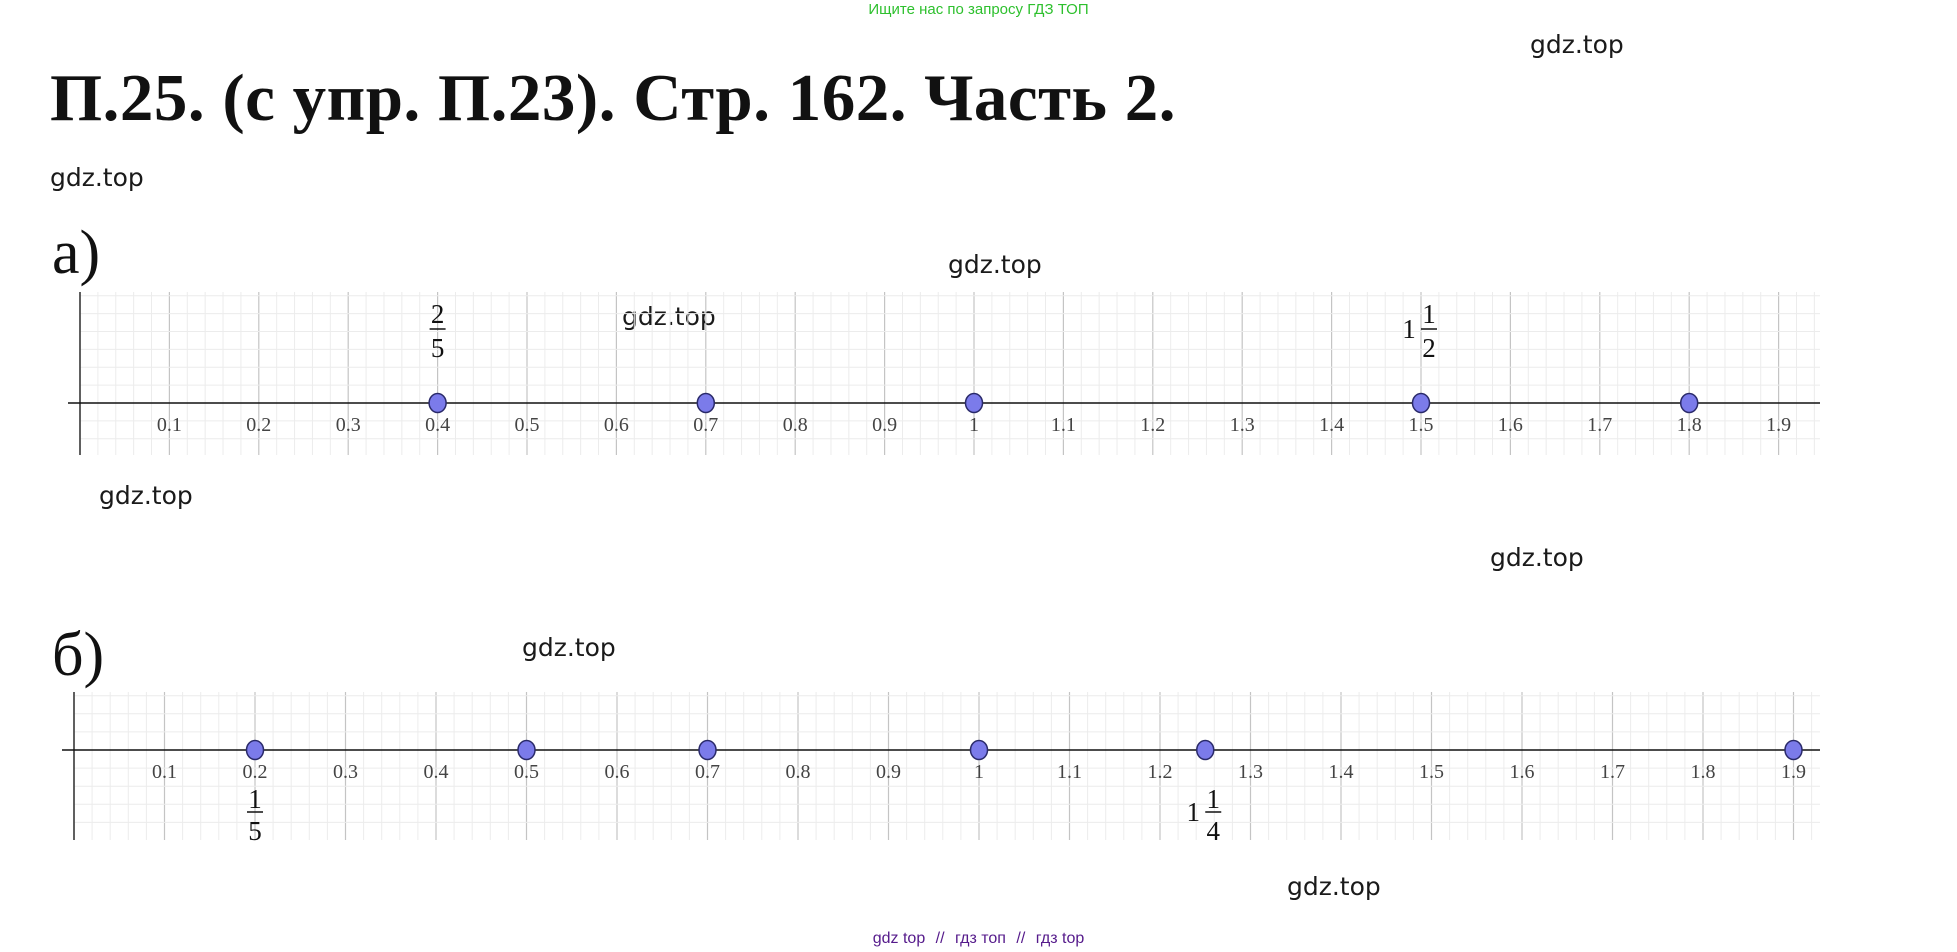 The image size is (1957, 952). Describe the element at coordinates (1060, 938) in the screenshot. I see `footer-link: гдз top` at that location.